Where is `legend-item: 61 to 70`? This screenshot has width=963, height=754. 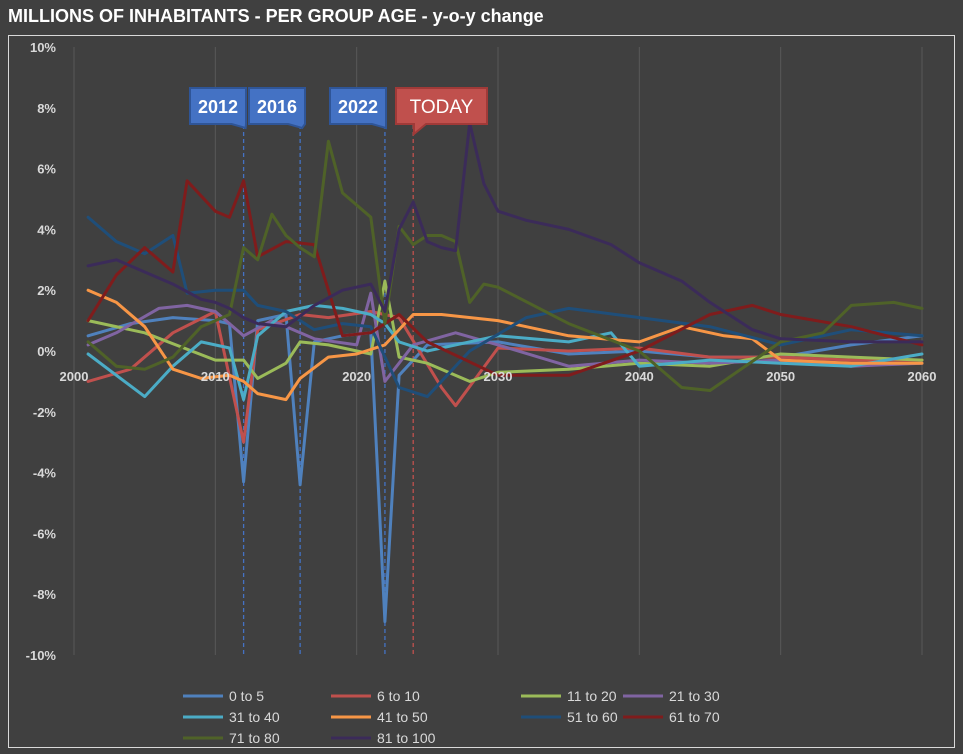
legend-item: 61 to 70 is located at coordinates (671, 717).